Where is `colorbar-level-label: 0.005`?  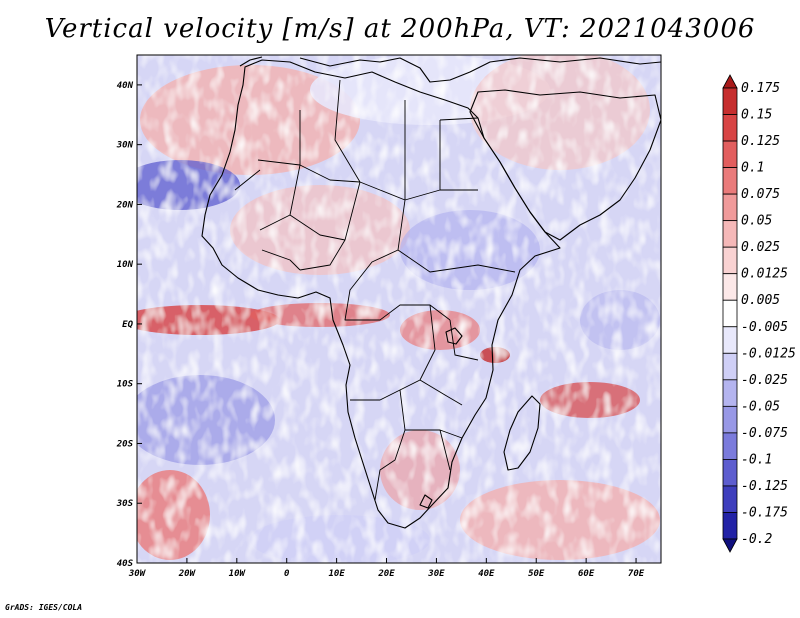
colorbar-level-label: 0.005 is located at coordinates (760, 300).